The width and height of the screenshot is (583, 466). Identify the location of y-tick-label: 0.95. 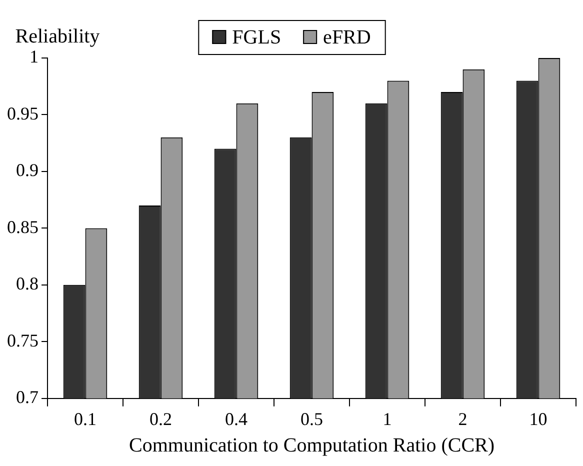
(22, 113).